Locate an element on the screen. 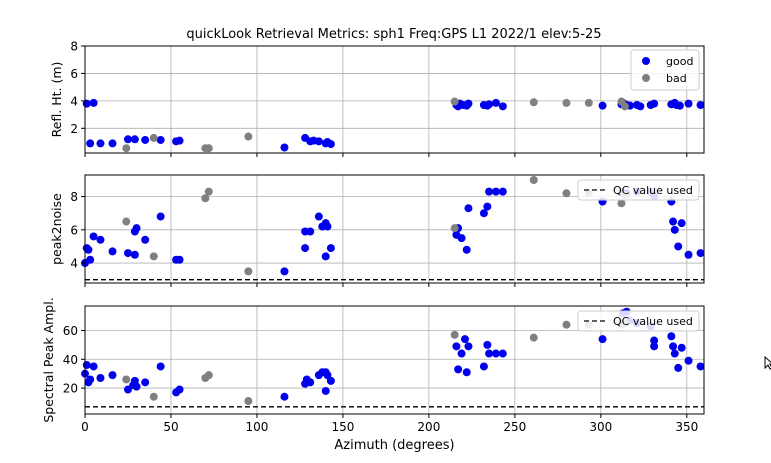 The width and height of the screenshot is (771, 463). y-axis-label: Spectral Peak Ampl. is located at coordinates (48, 359).